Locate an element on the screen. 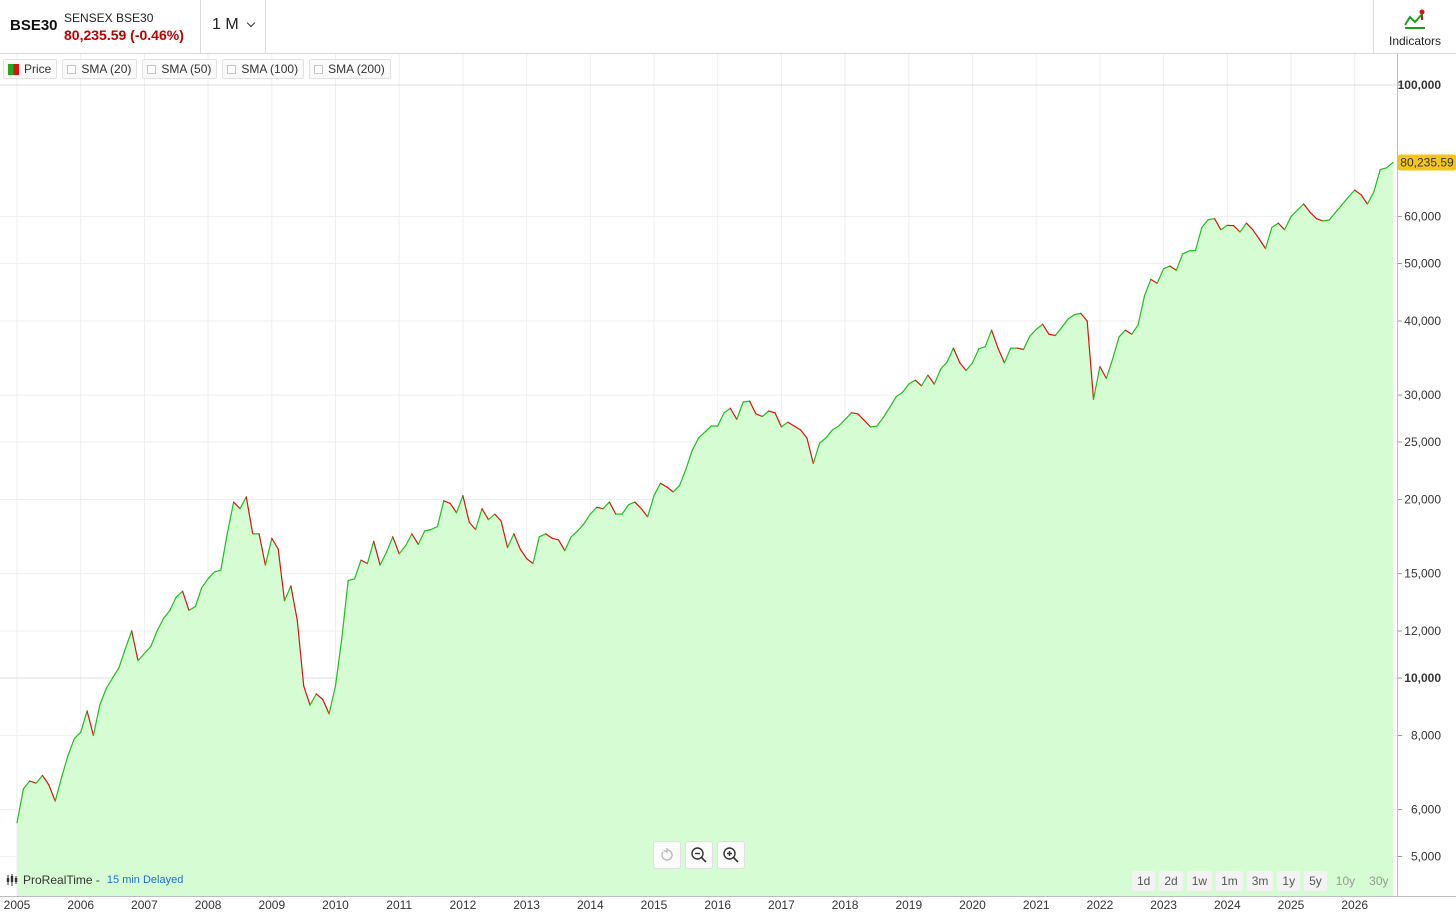 Image resolution: width=1456 pixels, height=914 pixels. x-tick-label: 2007 is located at coordinates (144, 905).